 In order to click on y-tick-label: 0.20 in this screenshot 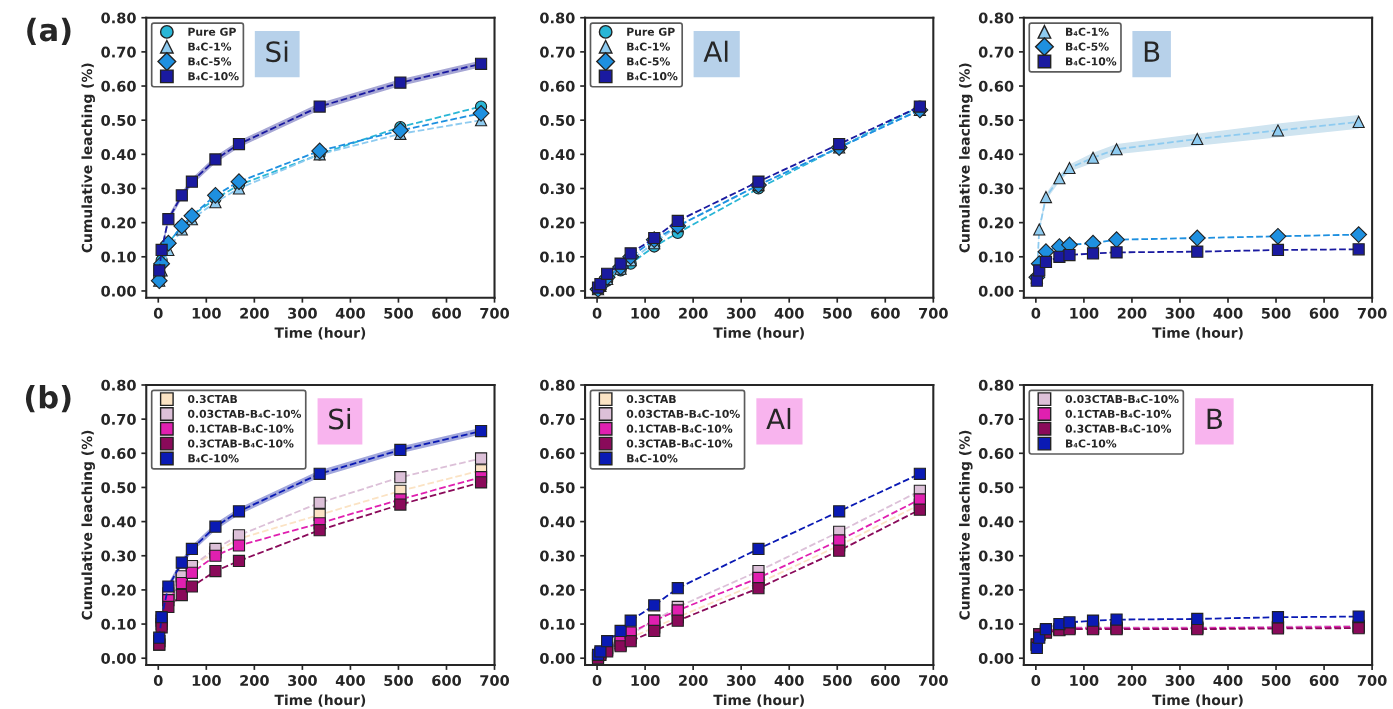, I will do `click(996, 223)`.